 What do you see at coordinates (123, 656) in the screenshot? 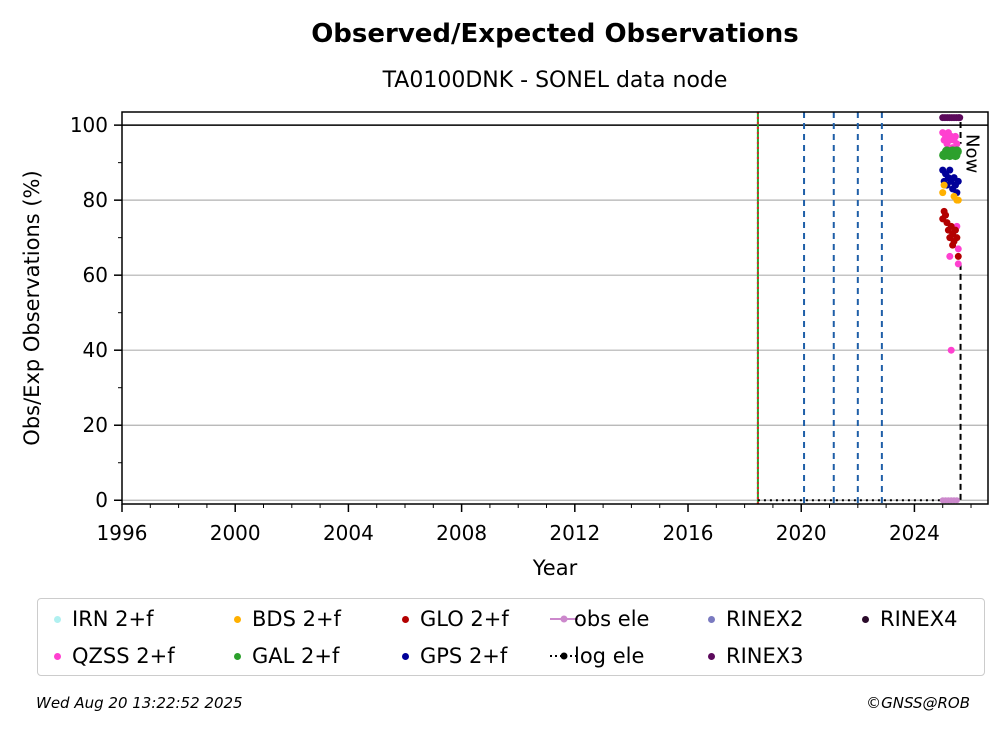
I see `legend-label: QZSS 2+f` at bounding box center [123, 656].